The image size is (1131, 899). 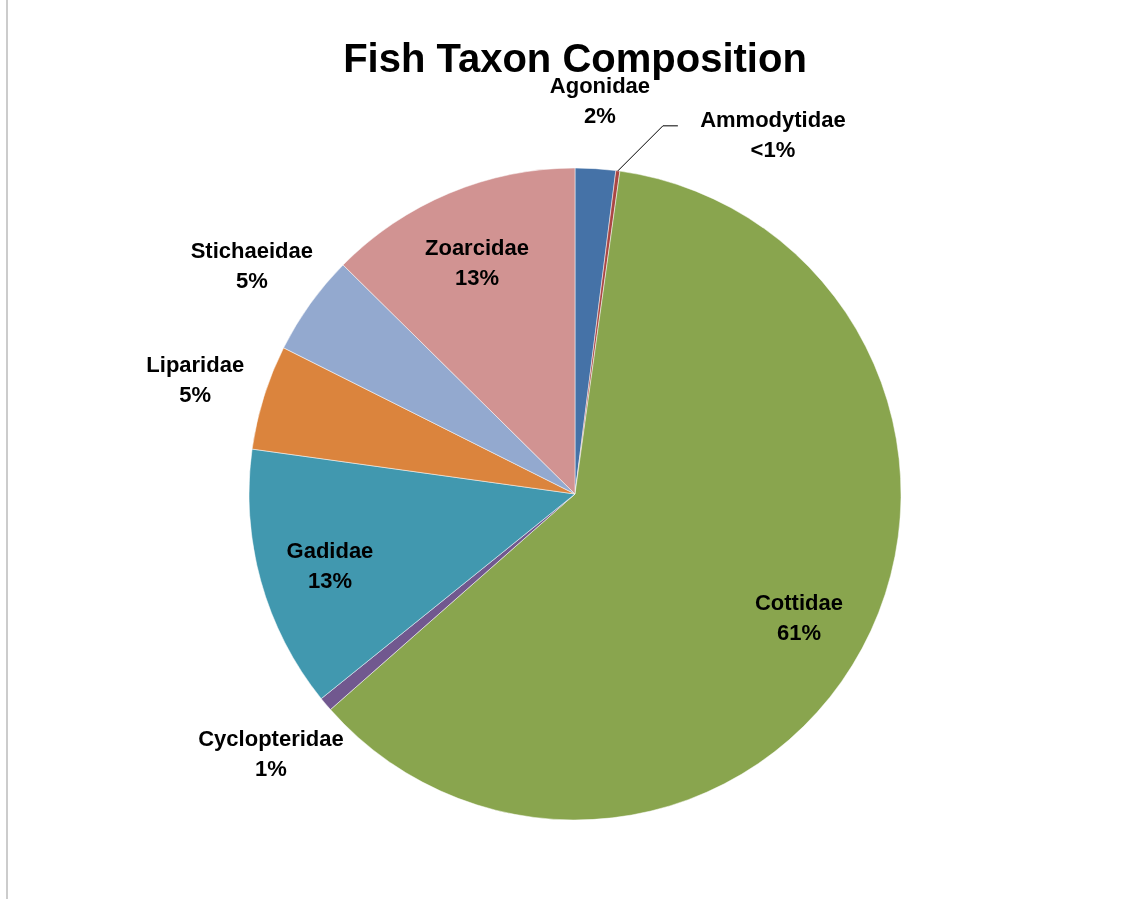 I want to click on data-label: 1%, so click(x=271, y=769).